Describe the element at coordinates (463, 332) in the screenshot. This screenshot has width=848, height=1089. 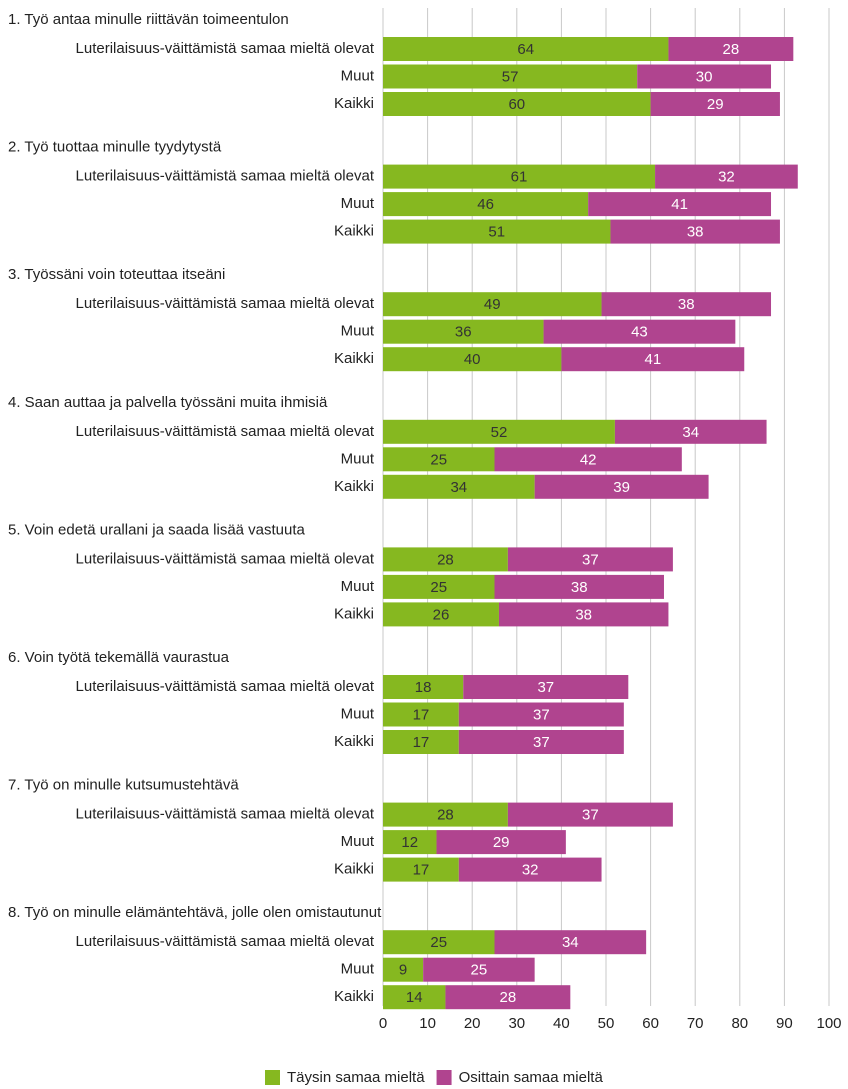
I see `value-label: 36` at that location.